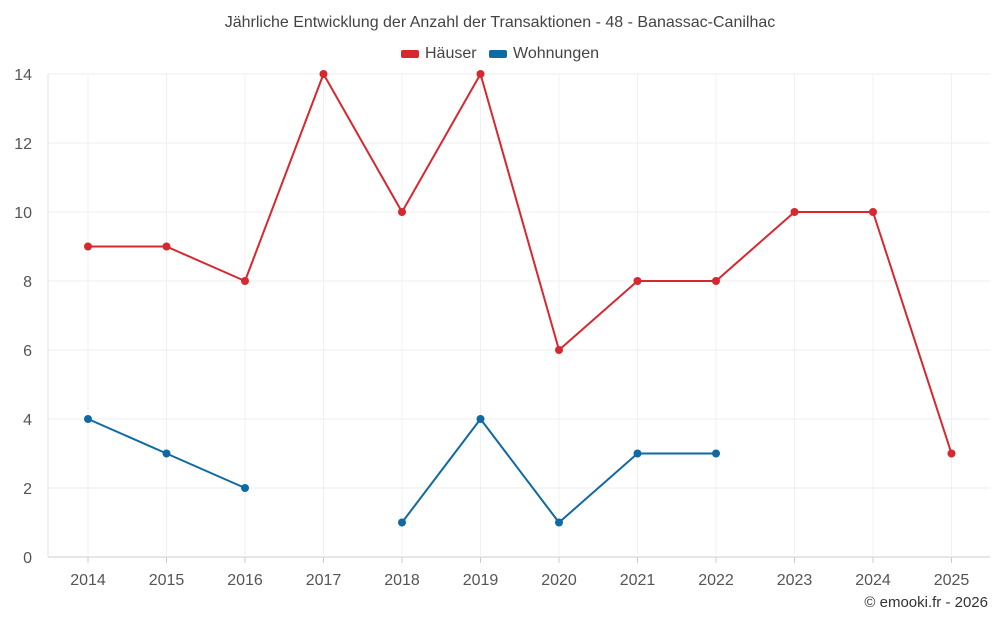 Image resolution: width=1000 pixels, height=625 pixels. What do you see at coordinates (409, 54) in the screenshot?
I see `legend-swatch-haeuser` at bounding box center [409, 54].